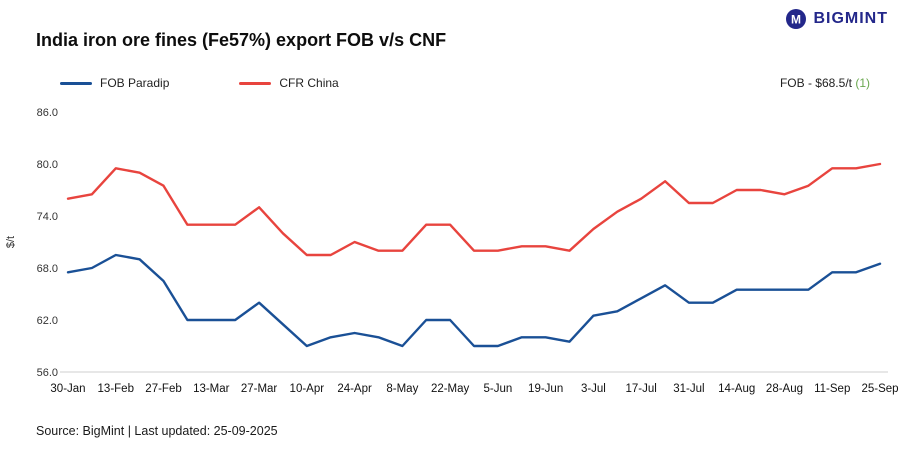 Image resolution: width=908 pixels, height=454 pixels. I want to click on y-axis-label: $/t, so click(11, 242).